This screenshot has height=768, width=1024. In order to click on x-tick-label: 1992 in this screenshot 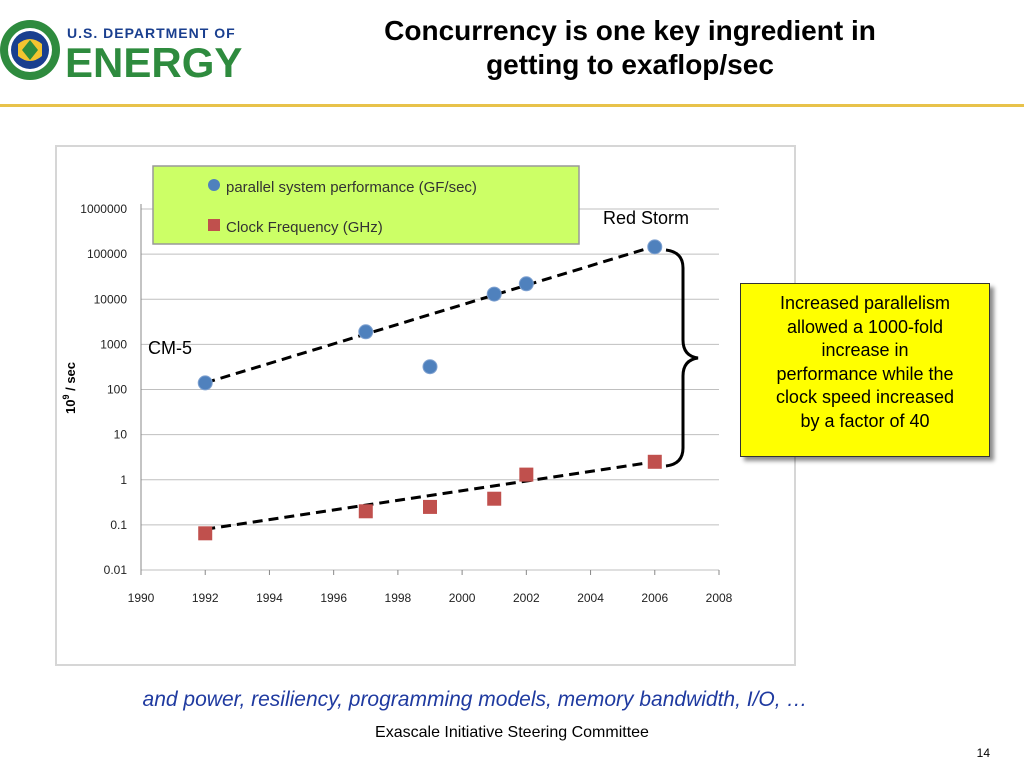, I will do `click(205, 598)`.